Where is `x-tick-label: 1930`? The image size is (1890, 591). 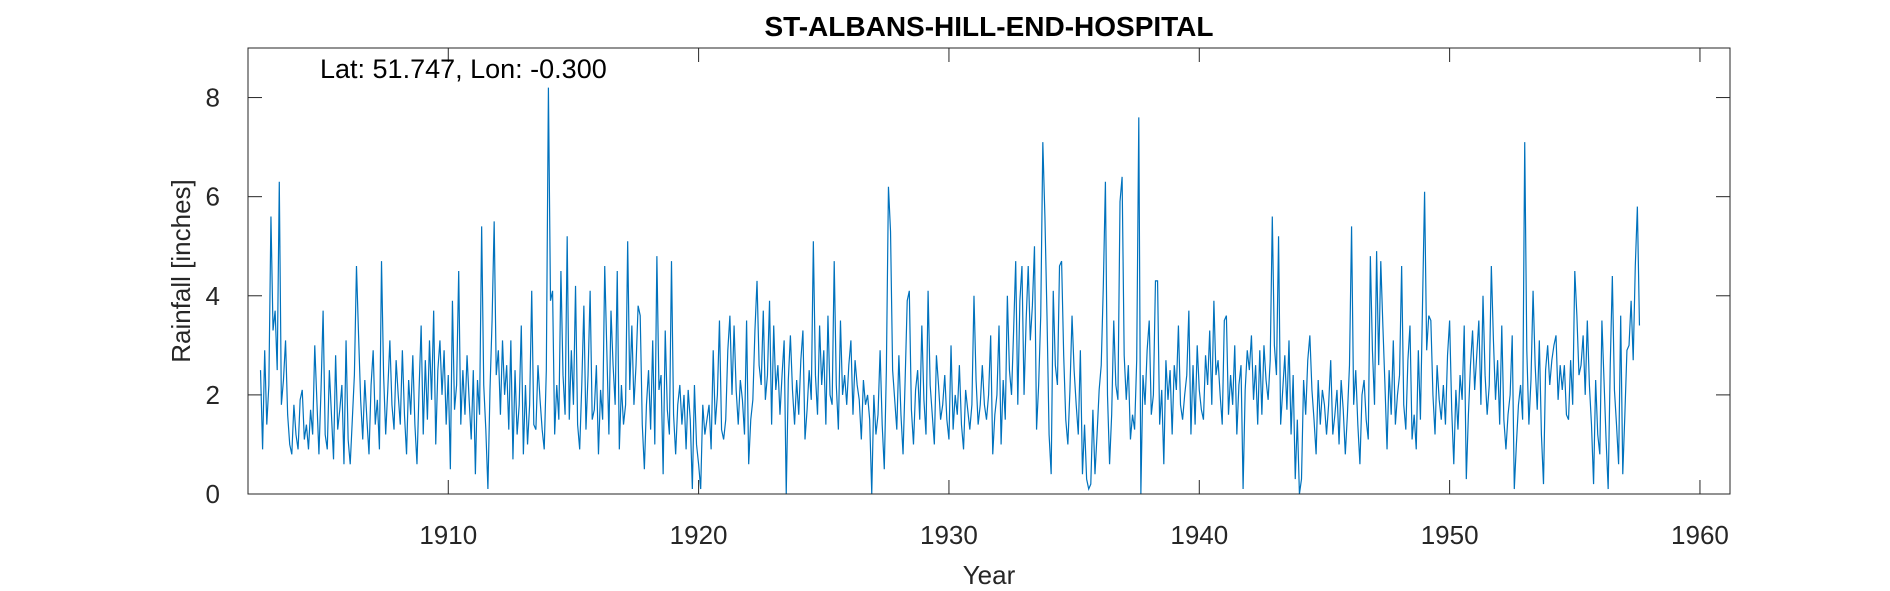
x-tick-label: 1930 is located at coordinates (949, 535).